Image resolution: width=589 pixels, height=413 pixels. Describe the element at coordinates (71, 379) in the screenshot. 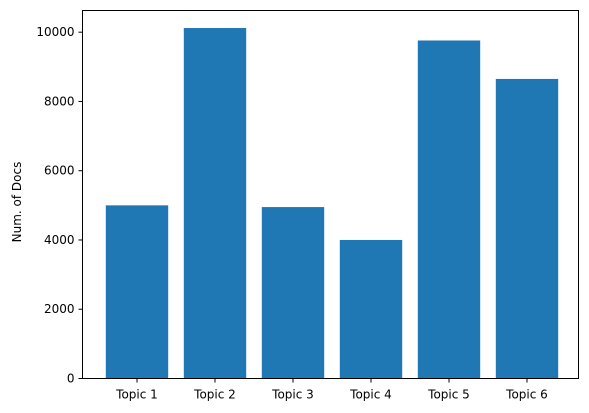

I see `y-tick-label: 0` at that location.